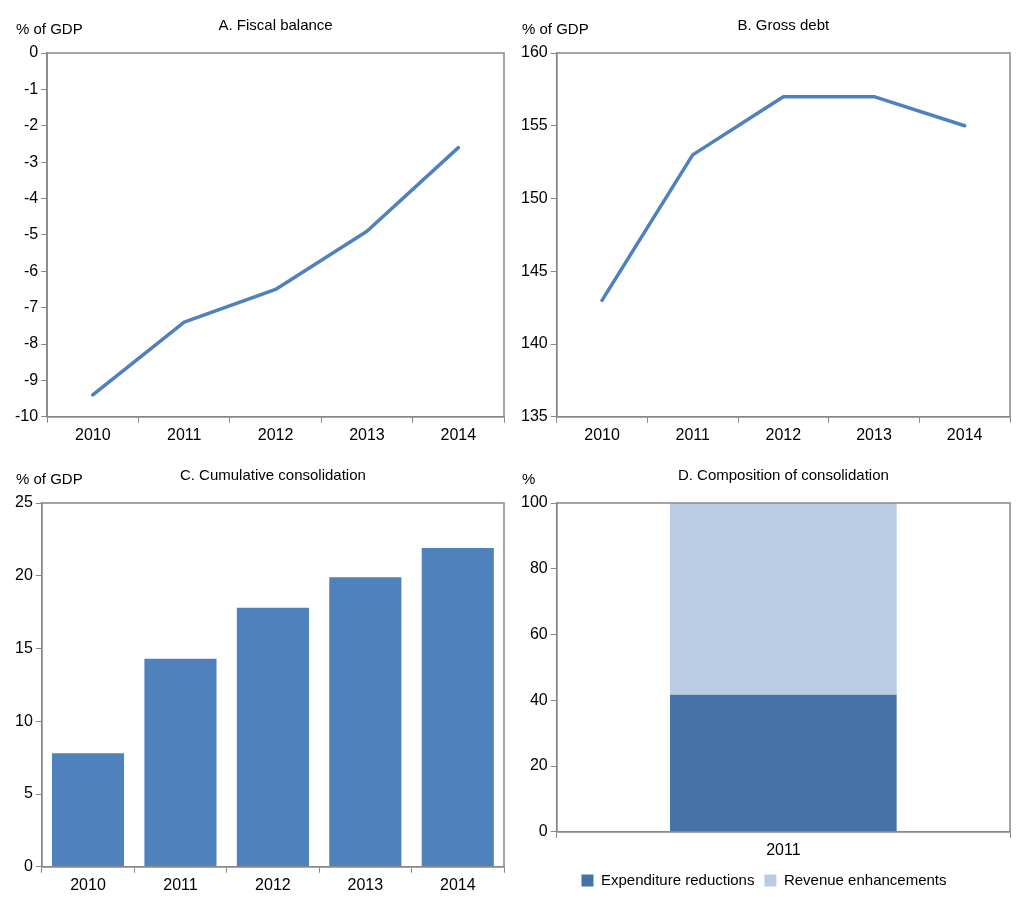 This screenshot has height=905, width=1023. I want to click on y-tick-label: 155, so click(534, 125).